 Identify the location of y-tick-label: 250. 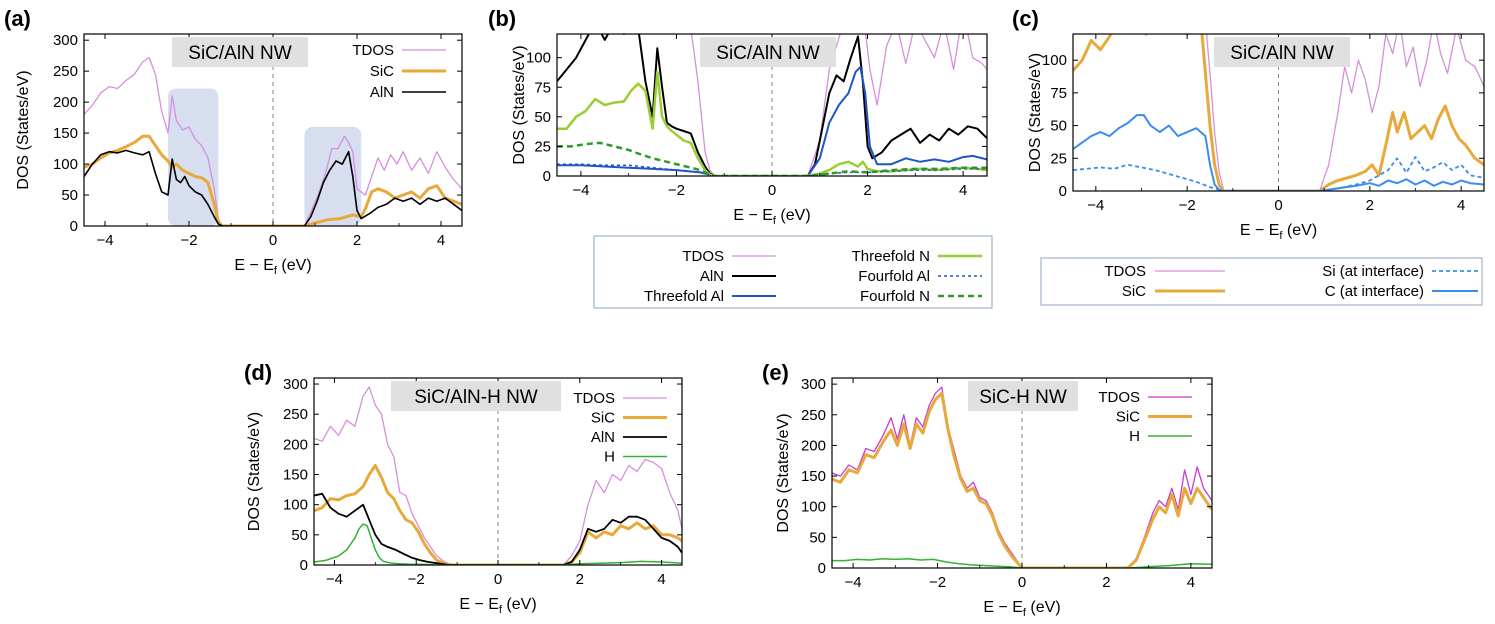
(295, 414).